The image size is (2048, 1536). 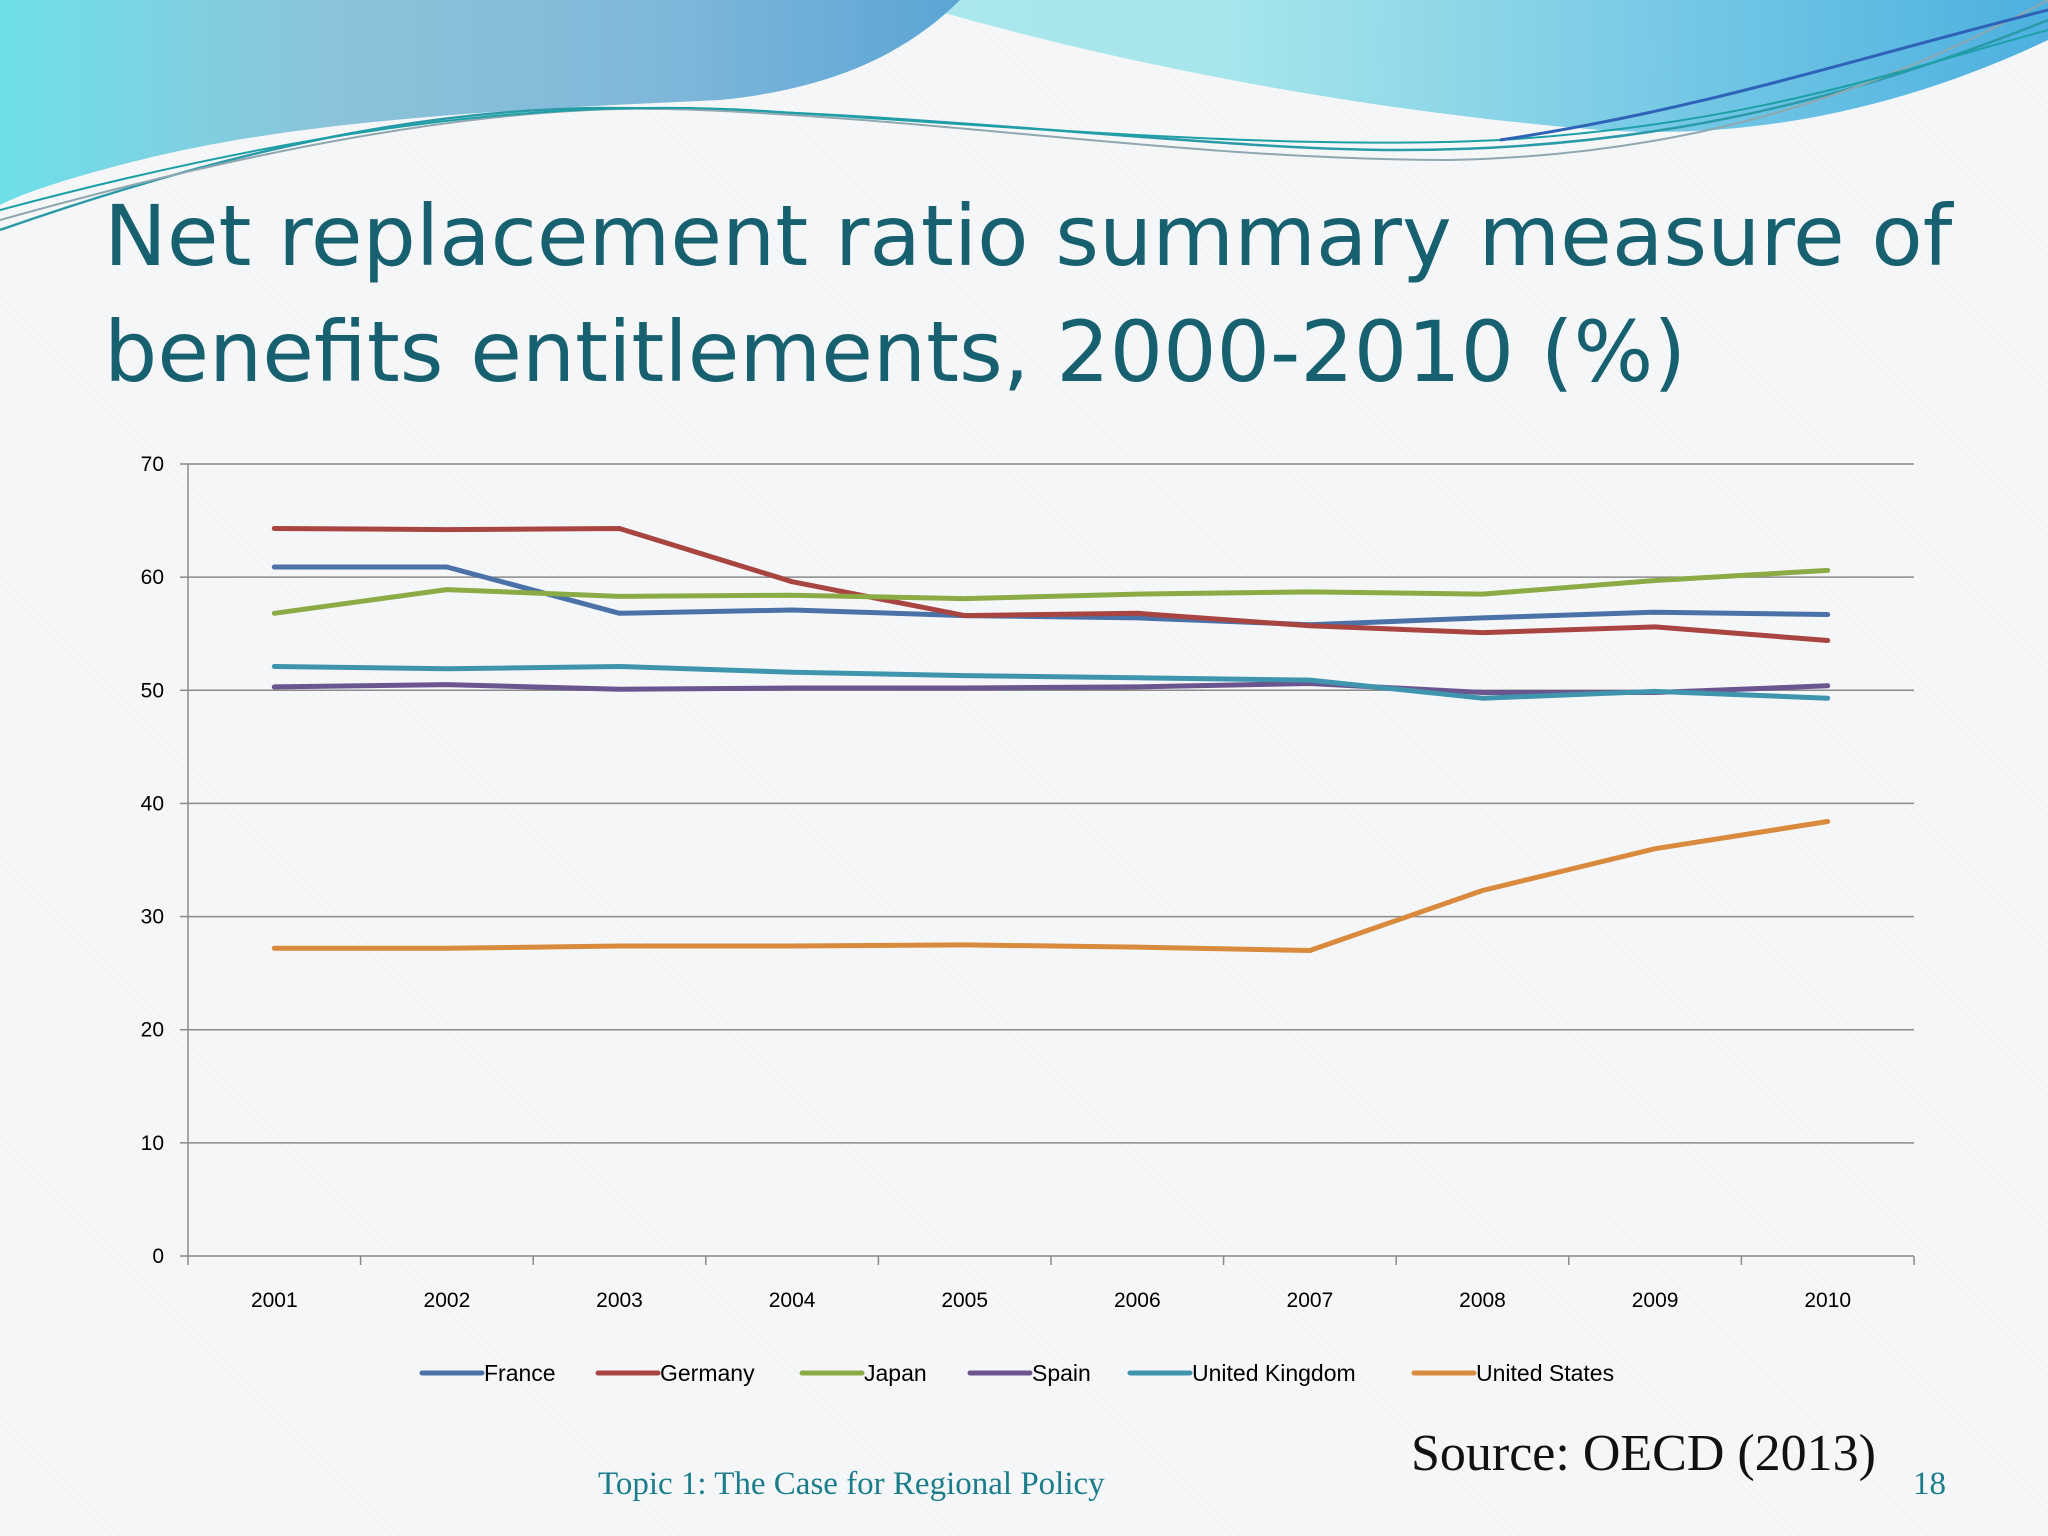 I want to click on page-number: 18, so click(x=1929, y=1484).